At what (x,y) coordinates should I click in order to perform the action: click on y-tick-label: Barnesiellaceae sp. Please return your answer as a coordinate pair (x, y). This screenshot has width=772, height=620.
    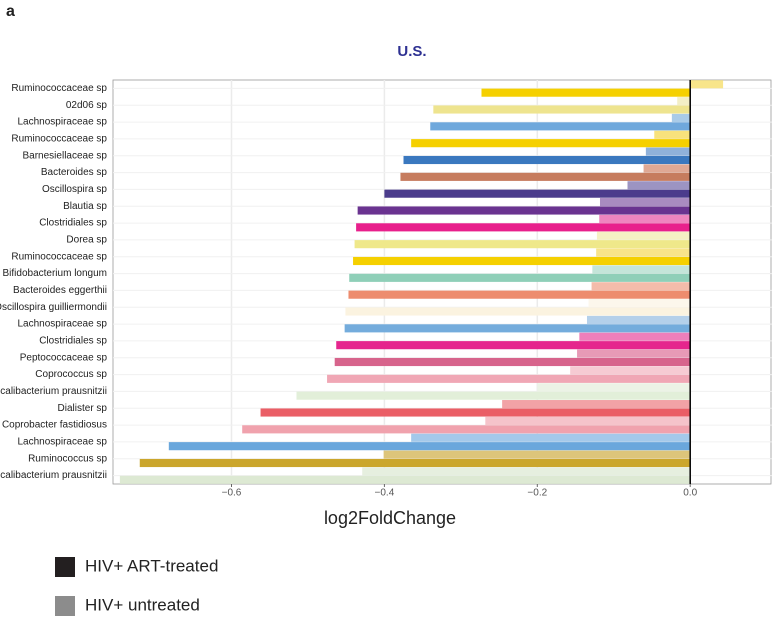
    Looking at the image, I should click on (65, 155).